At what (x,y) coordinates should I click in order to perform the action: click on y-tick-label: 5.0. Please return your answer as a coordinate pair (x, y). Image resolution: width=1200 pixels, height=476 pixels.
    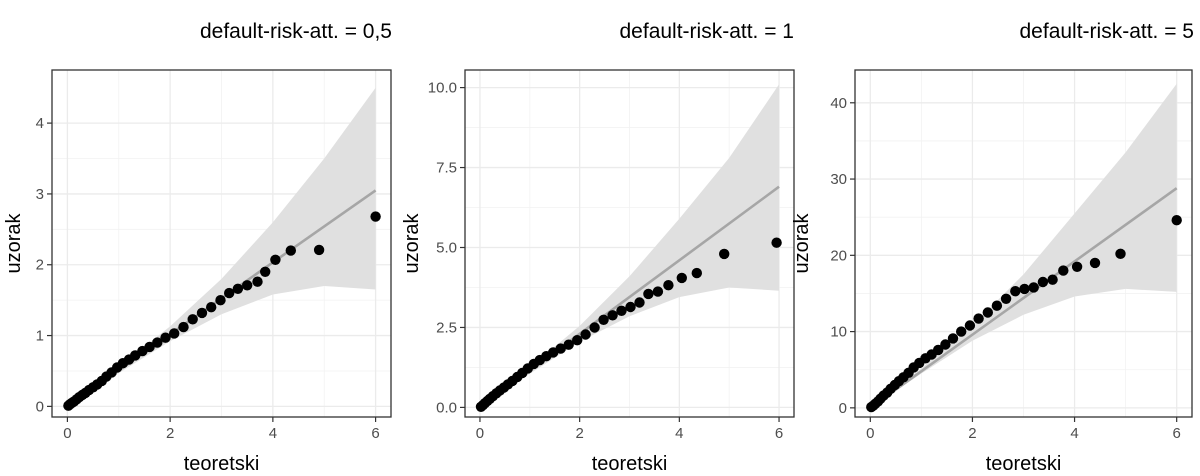
    Looking at the image, I should click on (446, 247).